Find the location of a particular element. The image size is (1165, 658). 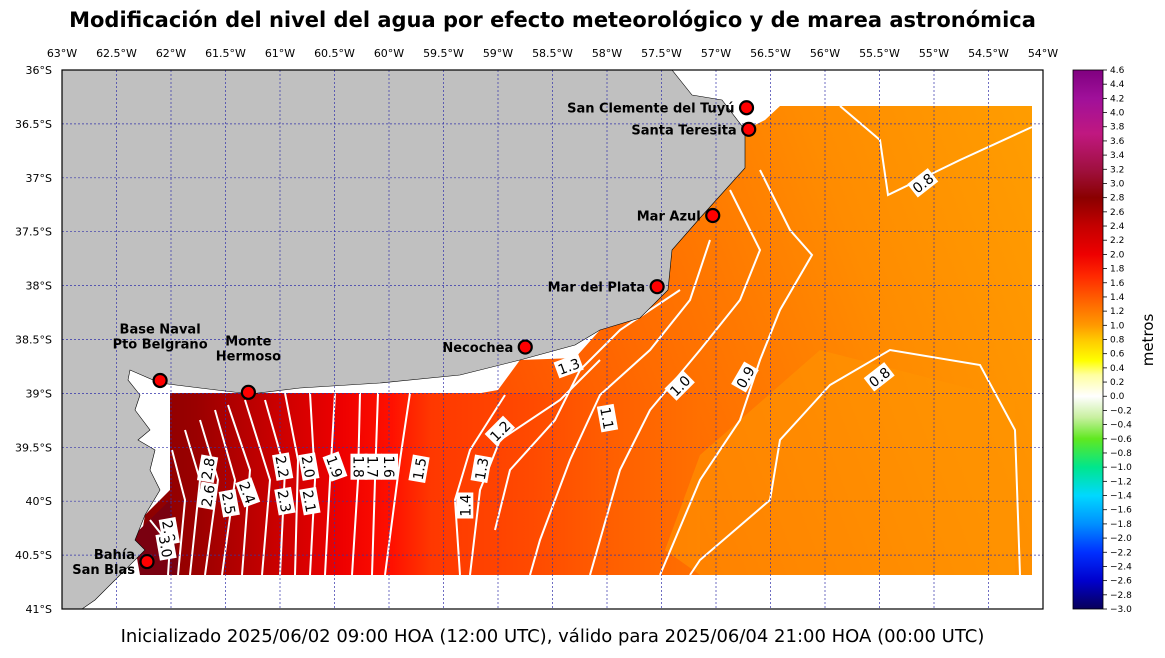

colorbar-tick-label: 4.0 is located at coordinates (1117, 114).